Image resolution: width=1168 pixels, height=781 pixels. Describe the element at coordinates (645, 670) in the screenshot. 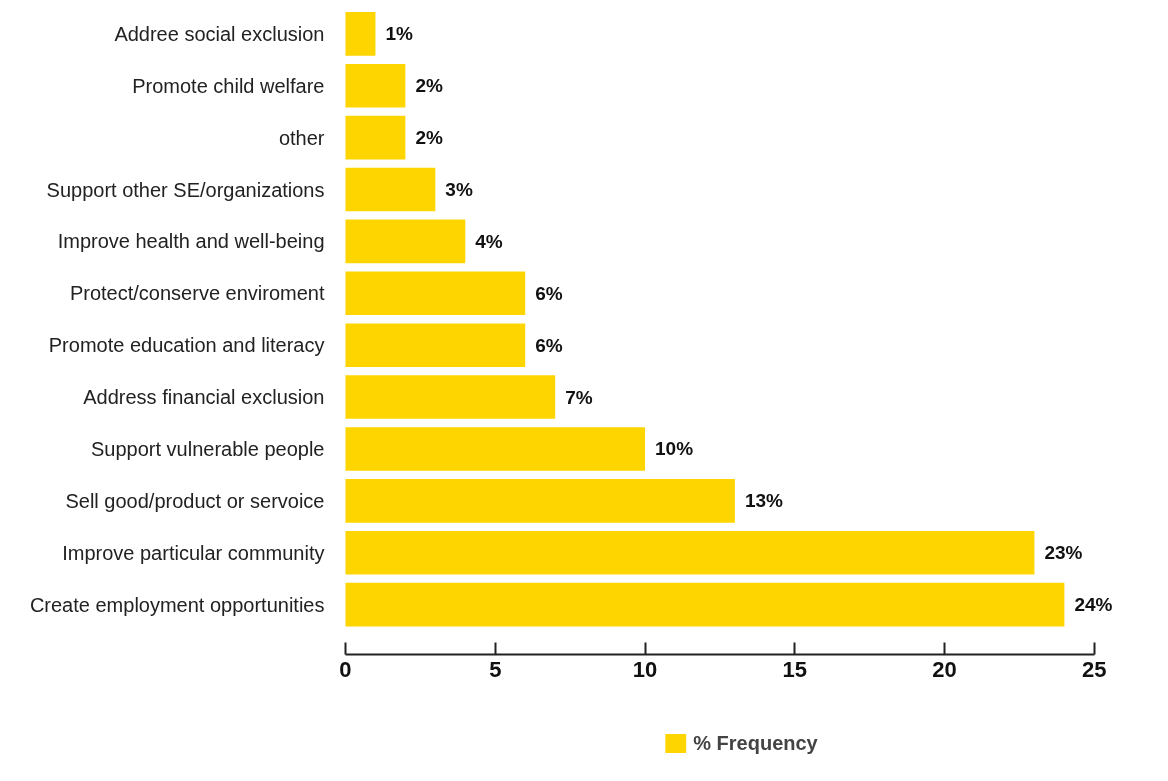

I see `x-tick-label: 10` at that location.